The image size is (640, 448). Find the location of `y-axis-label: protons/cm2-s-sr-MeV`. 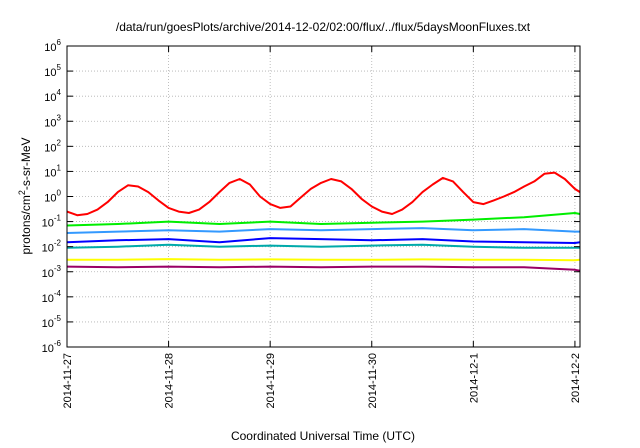

y-axis-label: protons/cm2-s-sr-MeV is located at coordinates (25, 195).